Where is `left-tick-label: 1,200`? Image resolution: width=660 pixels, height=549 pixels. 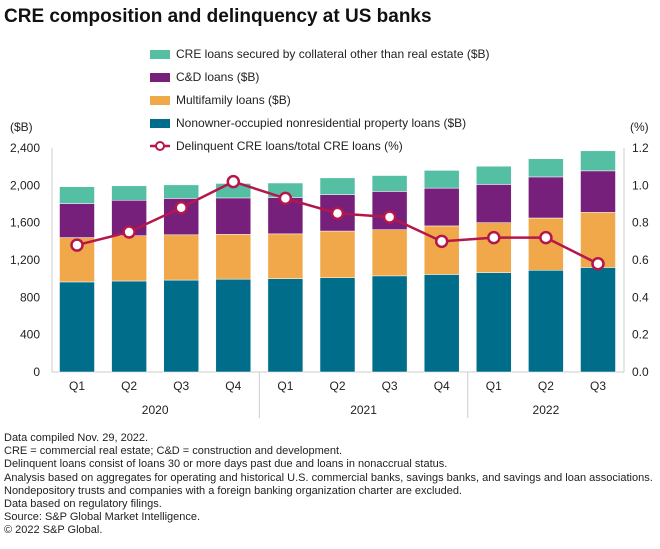
left-tick-label: 1,200 is located at coordinates (25, 260).